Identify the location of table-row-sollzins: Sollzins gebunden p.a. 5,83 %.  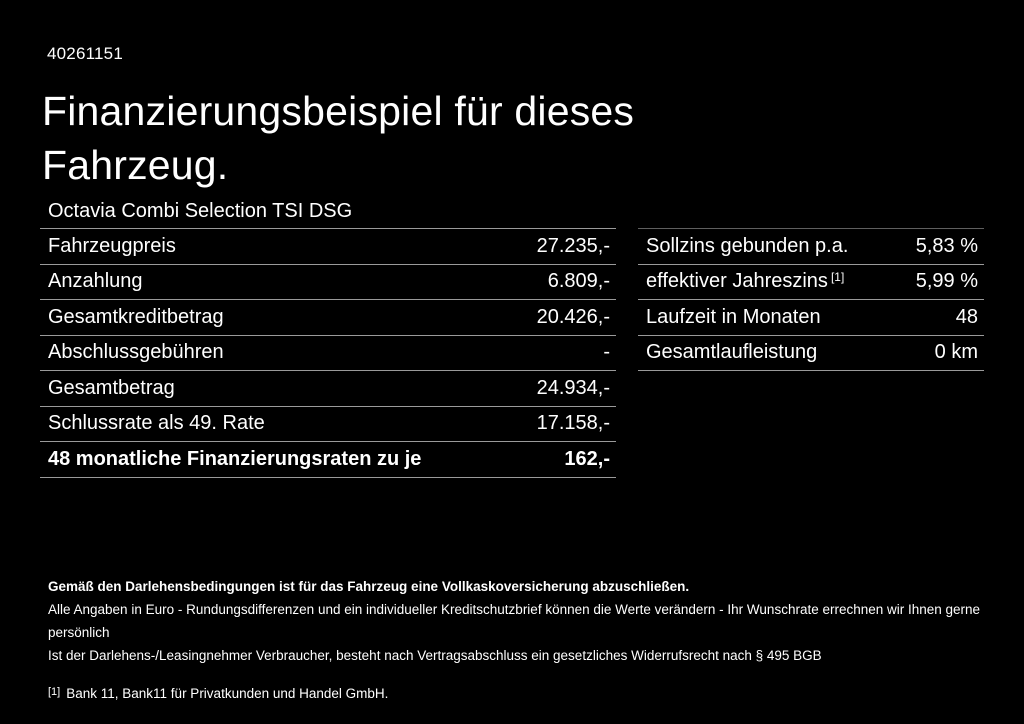
(811, 247).